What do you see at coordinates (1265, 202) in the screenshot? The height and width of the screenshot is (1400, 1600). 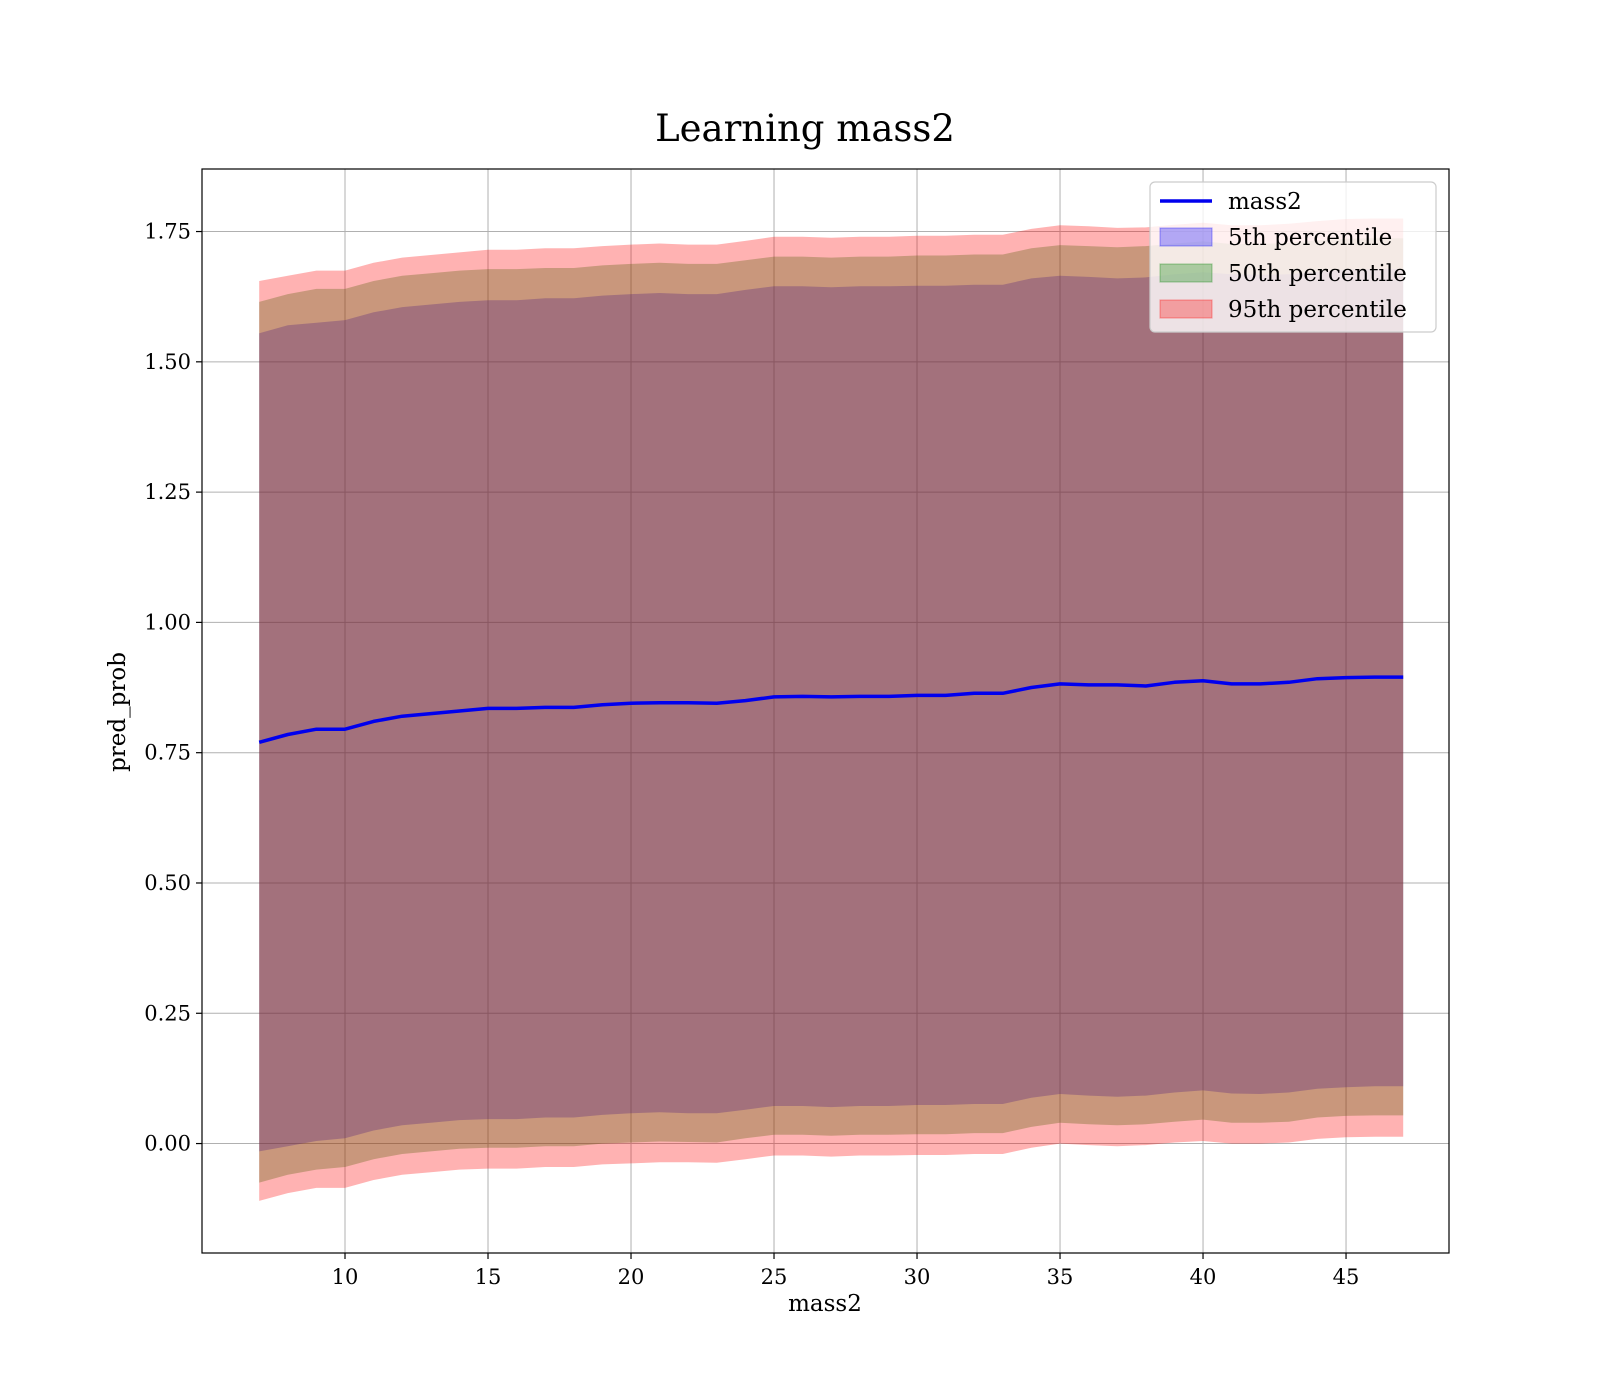 I see `legend-entry: mass2` at bounding box center [1265, 202].